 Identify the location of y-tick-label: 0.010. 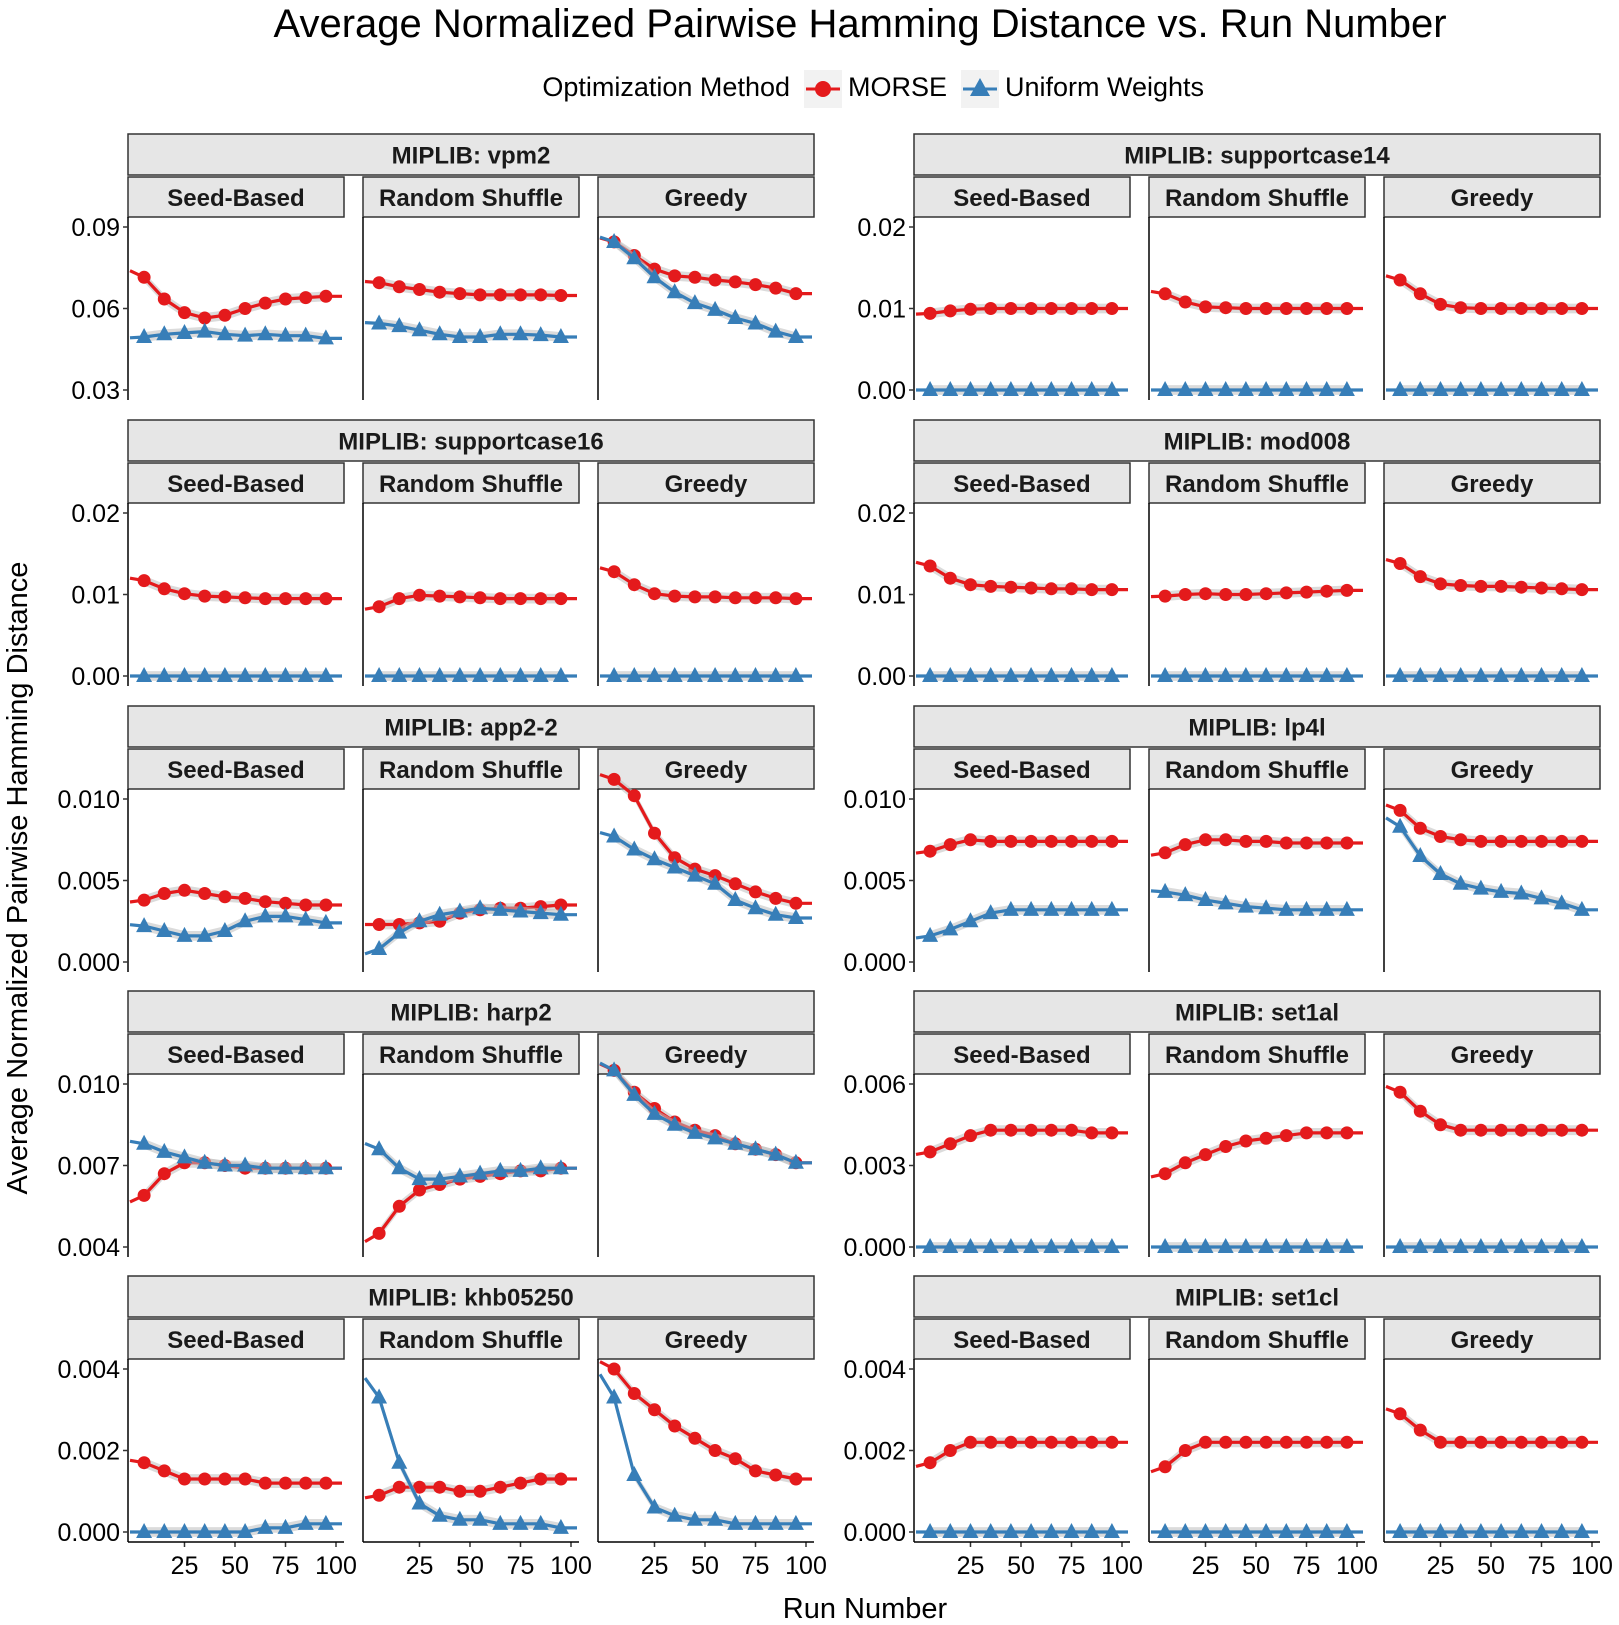
(874, 800).